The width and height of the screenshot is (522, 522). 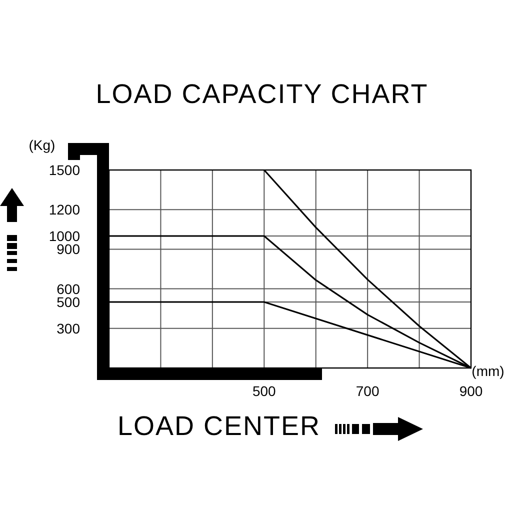 I want to click on chart-title: LOAD CAPACITY CHART, so click(x=262, y=94).